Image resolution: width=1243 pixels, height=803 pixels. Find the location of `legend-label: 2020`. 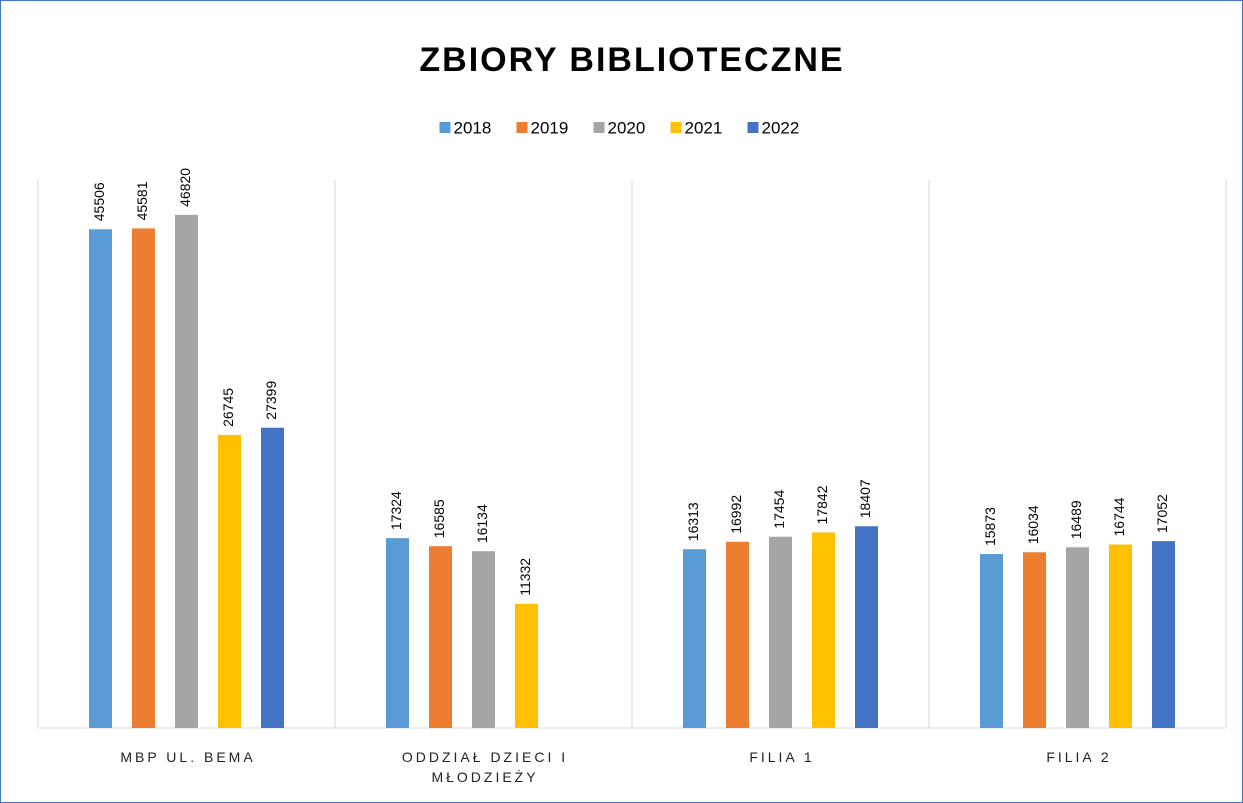

legend-label: 2020 is located at coordinates (627, 127).